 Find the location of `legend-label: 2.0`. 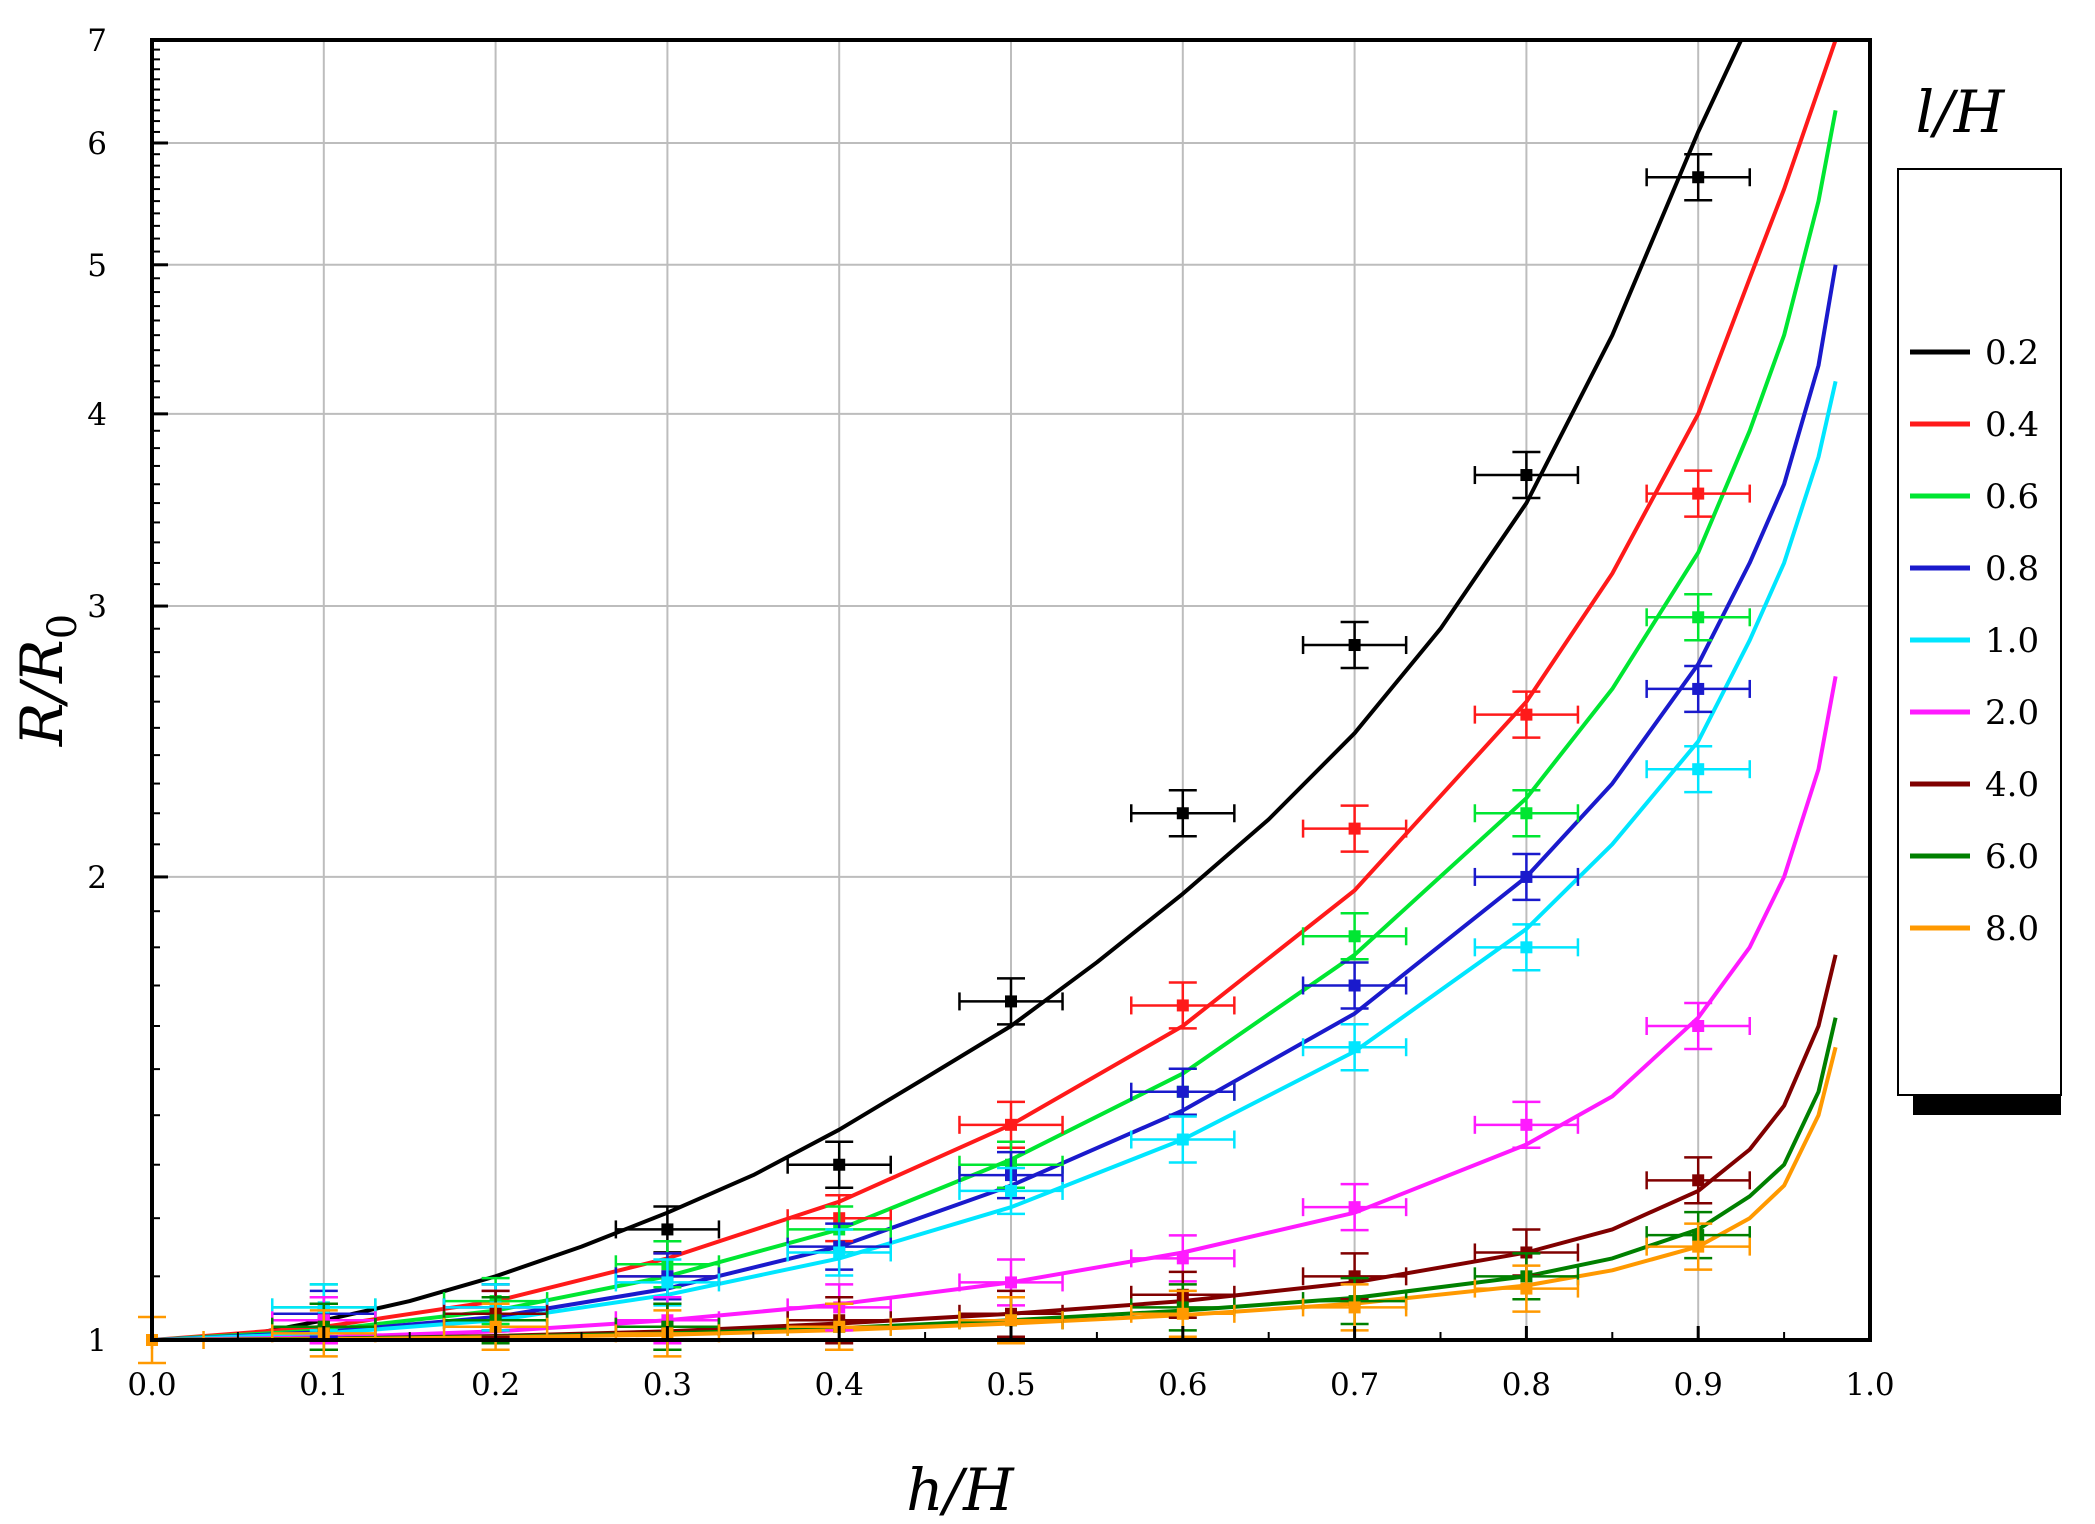

legend-label: 2.0 is located at coordinates (2012, 713).